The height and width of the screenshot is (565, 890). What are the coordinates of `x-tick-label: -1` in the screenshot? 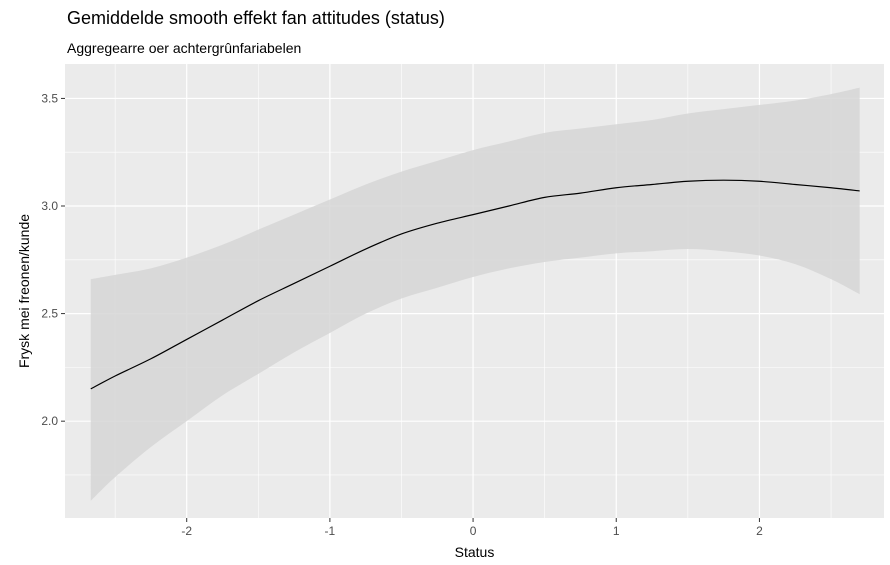 It's located at (330, 531).